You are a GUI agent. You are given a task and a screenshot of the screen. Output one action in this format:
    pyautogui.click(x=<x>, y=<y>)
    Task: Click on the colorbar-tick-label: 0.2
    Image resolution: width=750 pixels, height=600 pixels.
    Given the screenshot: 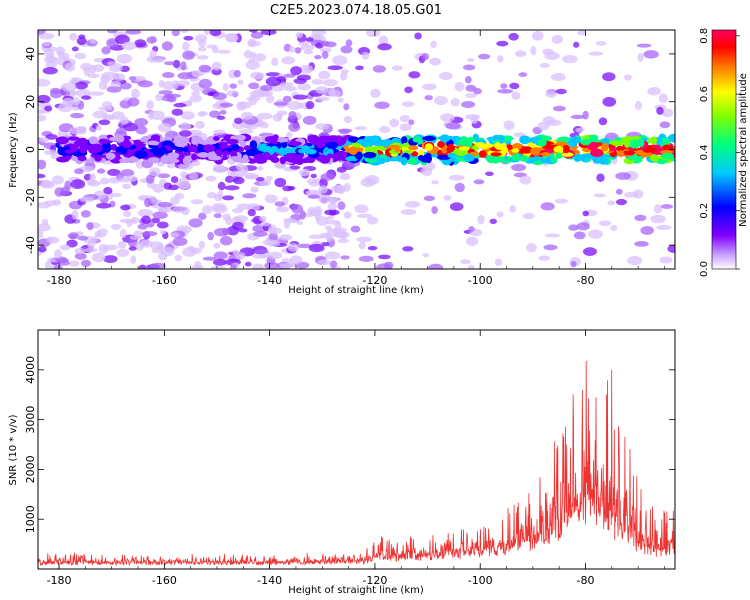 What is the action you would take?
    pyautogui.click(x=704, y=211)
    